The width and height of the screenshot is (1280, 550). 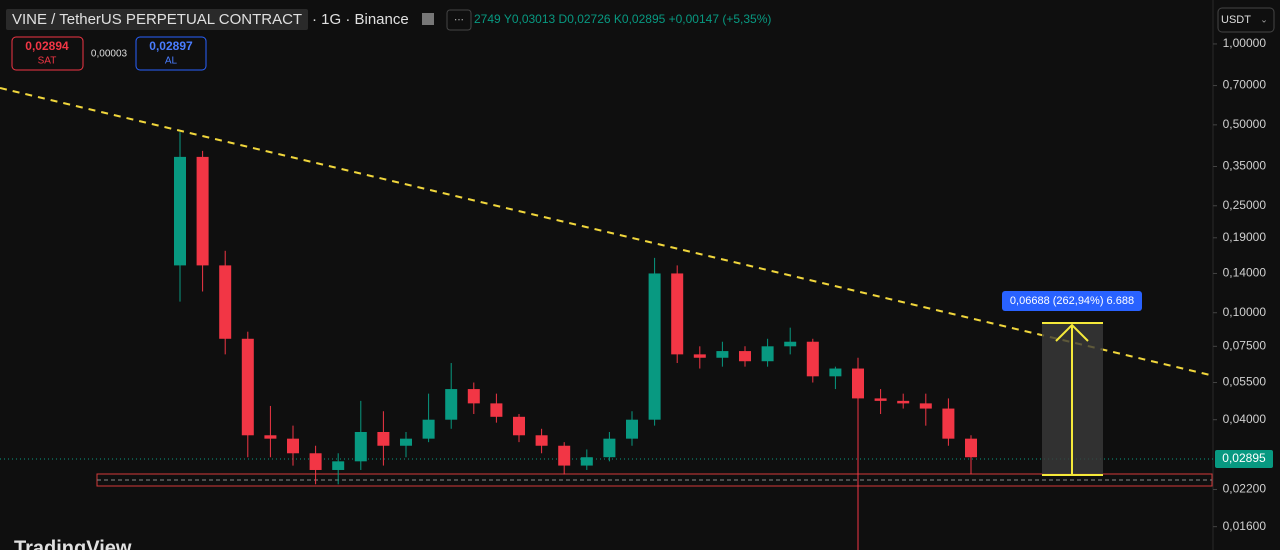 I want to click on currency-select, so click(x=1246, y=20).